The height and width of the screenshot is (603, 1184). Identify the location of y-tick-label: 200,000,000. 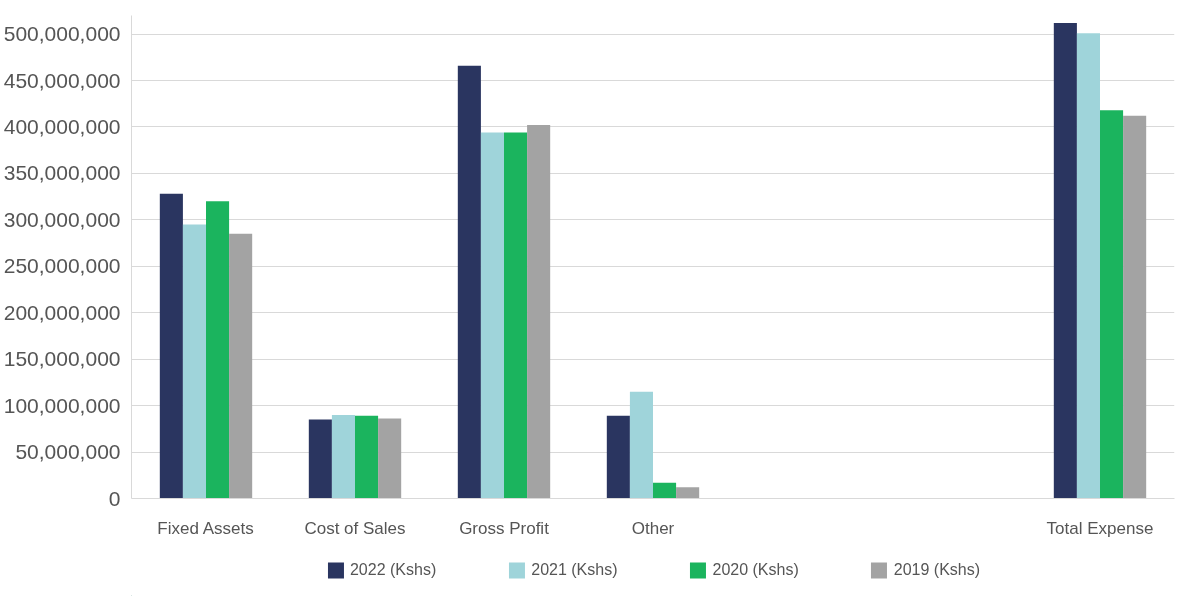
(62, 312).